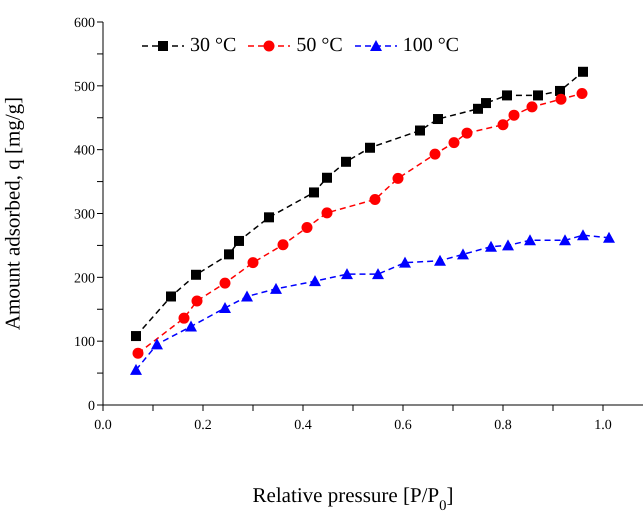 This screenshot has height=512, width=643. What do you see at coordinates (213, 45) in the screenshot?
I see `legend-label: 30 °C` at bounding box center [213, 45].